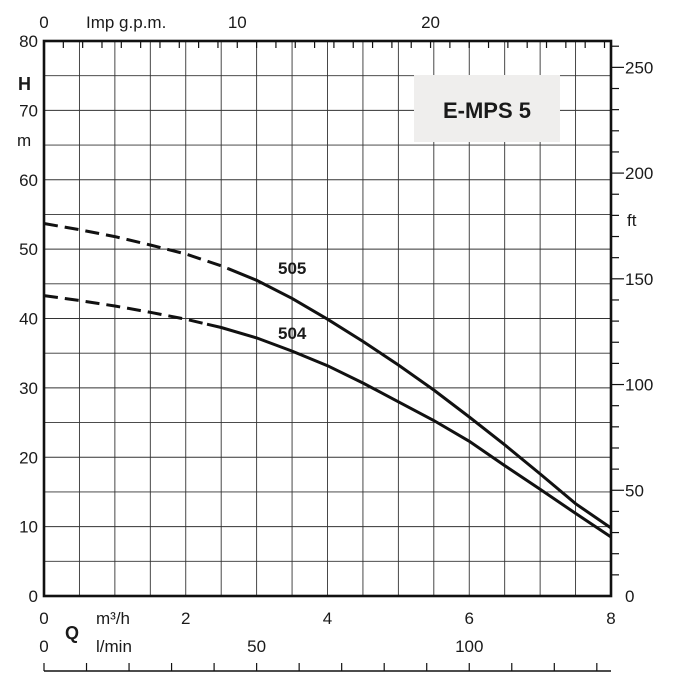 This screenshot has width=675, height=679. What do you see at coordinates (639, 385) in the screenshot?
I see `y-right-tick-label: 100` at bounding box center [639, 385].